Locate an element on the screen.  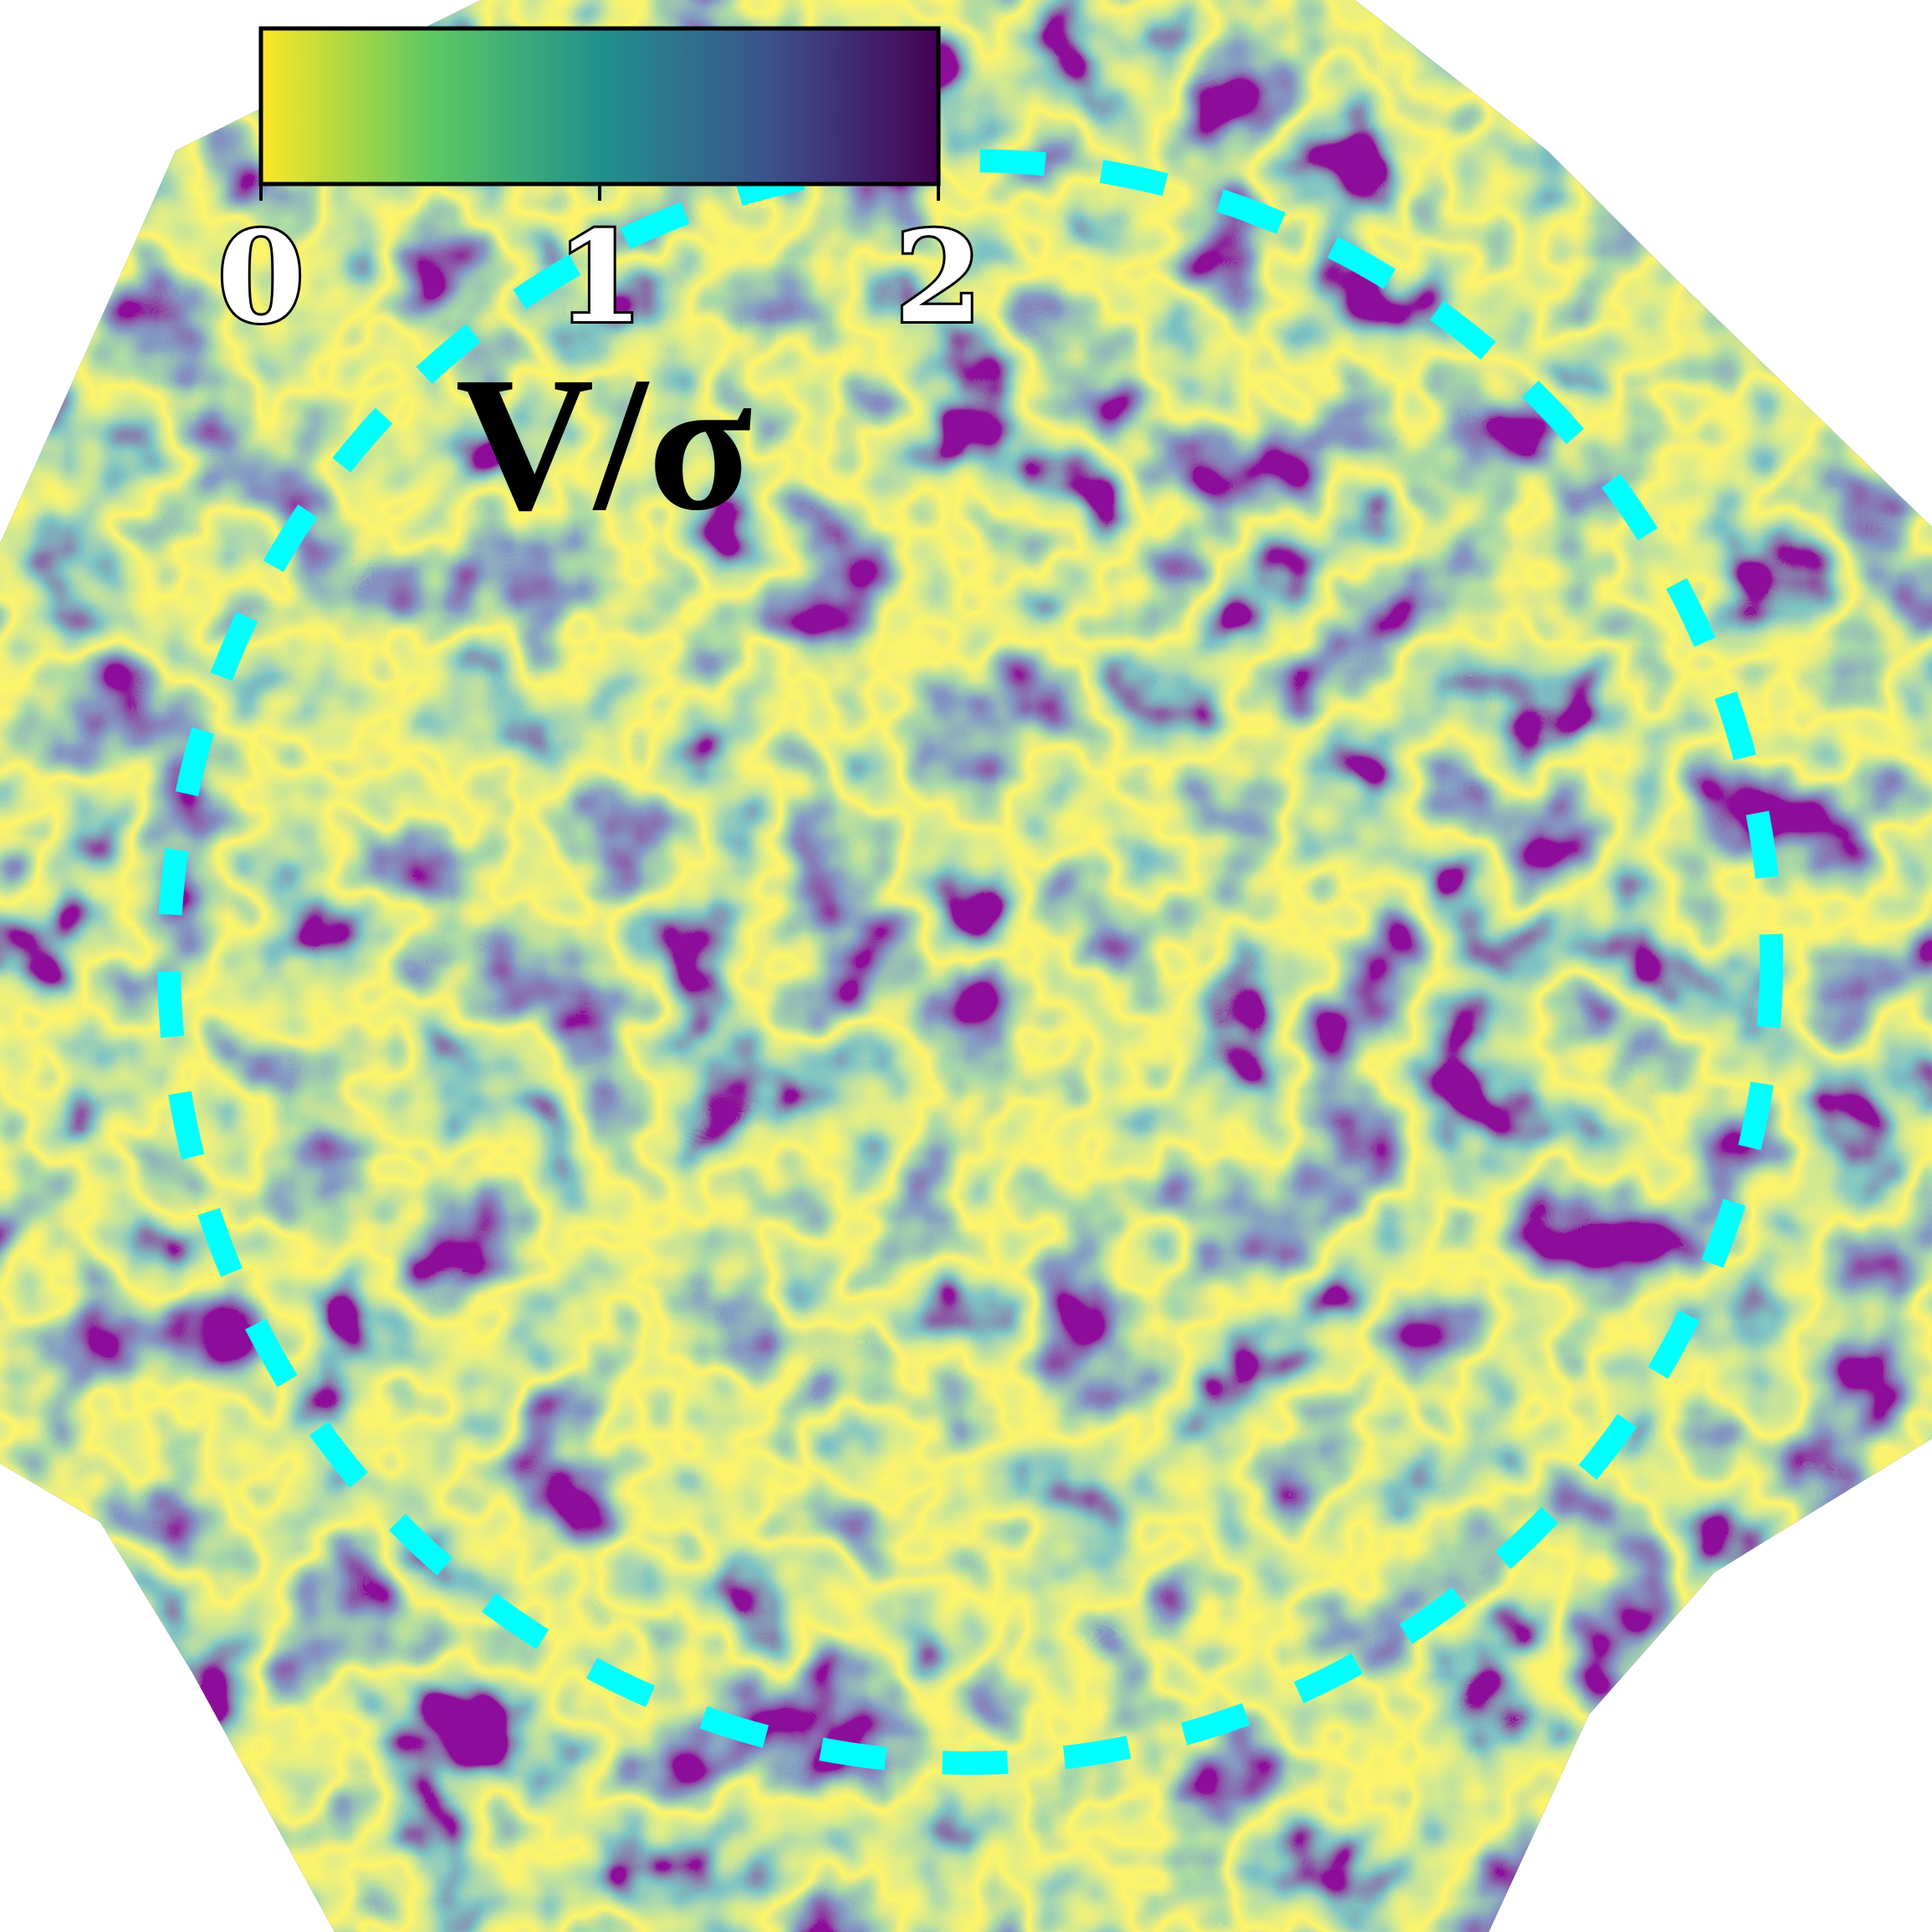
colorbar-tick-label: 0 is located at coordinates (260, 277).